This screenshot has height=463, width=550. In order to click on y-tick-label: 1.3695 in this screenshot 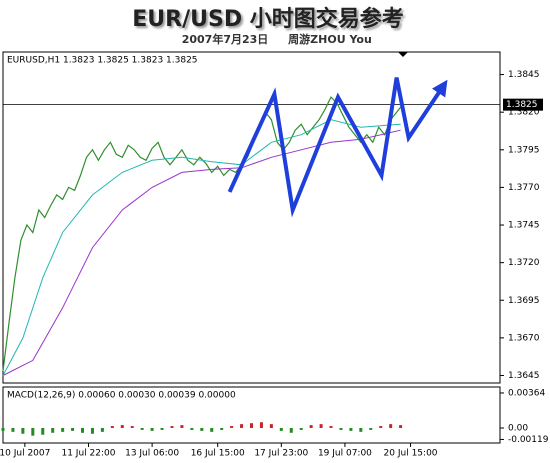, I will do `click(524, 301)`.